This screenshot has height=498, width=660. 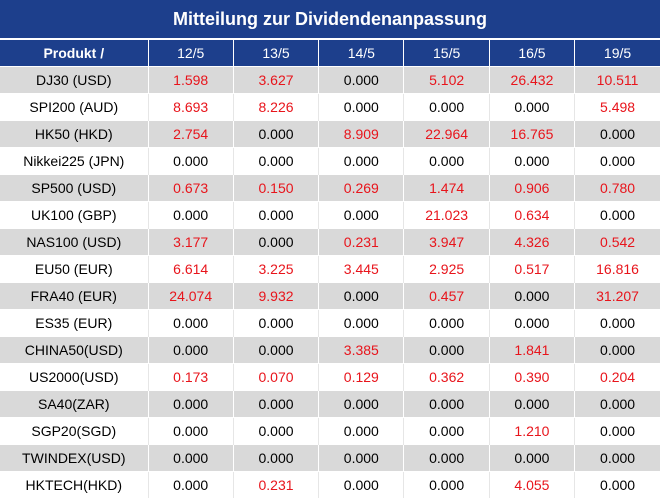 I want to click on product-name-cell: SA40(ZAR), so click(x=74, y=404).